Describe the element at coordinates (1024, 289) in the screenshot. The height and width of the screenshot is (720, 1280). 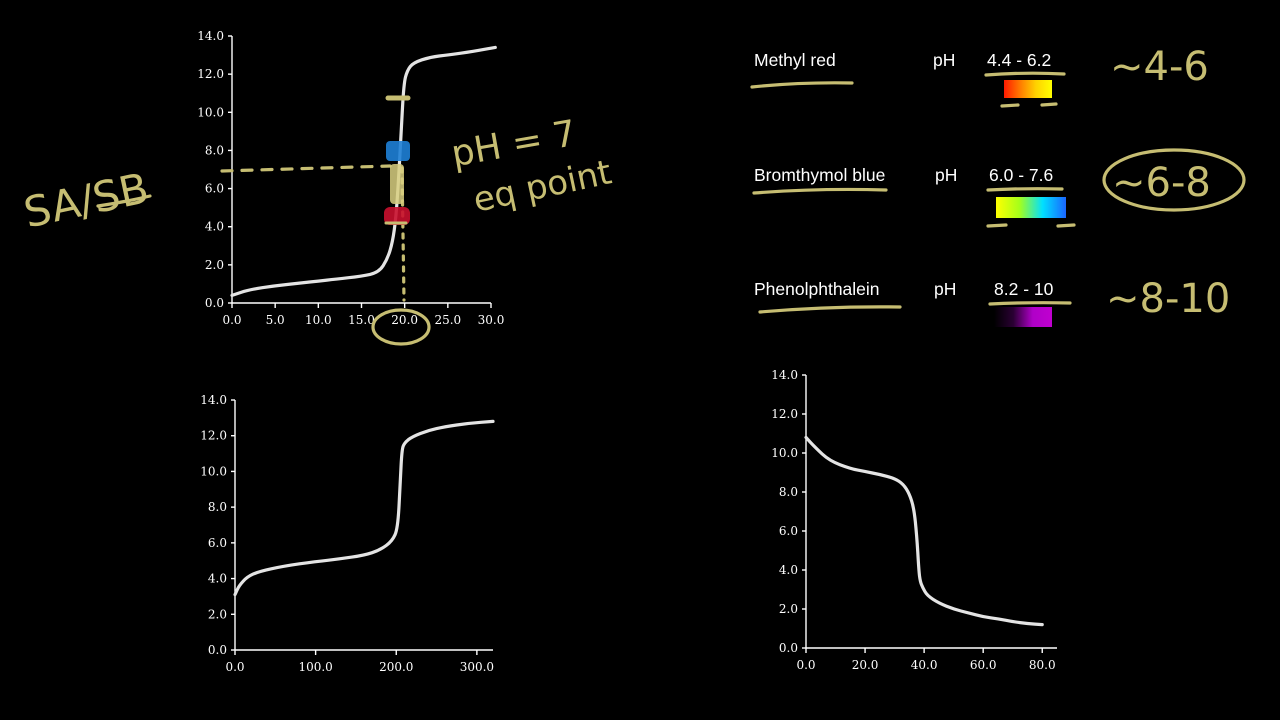
I see `indicator-range: 8.2 - 10` at that location.